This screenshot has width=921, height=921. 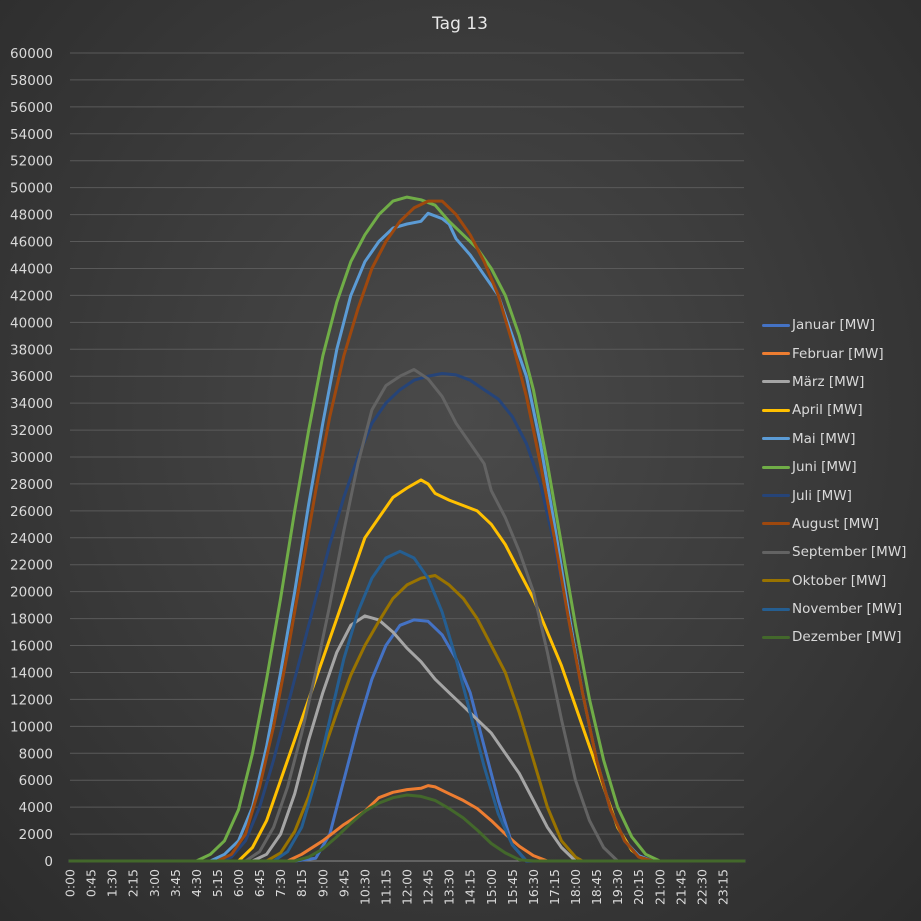 What do you see at coordinates (196, 883) in the screenshot?
I see `x-tick-label: 4:30` at bounding box center [196, 883].